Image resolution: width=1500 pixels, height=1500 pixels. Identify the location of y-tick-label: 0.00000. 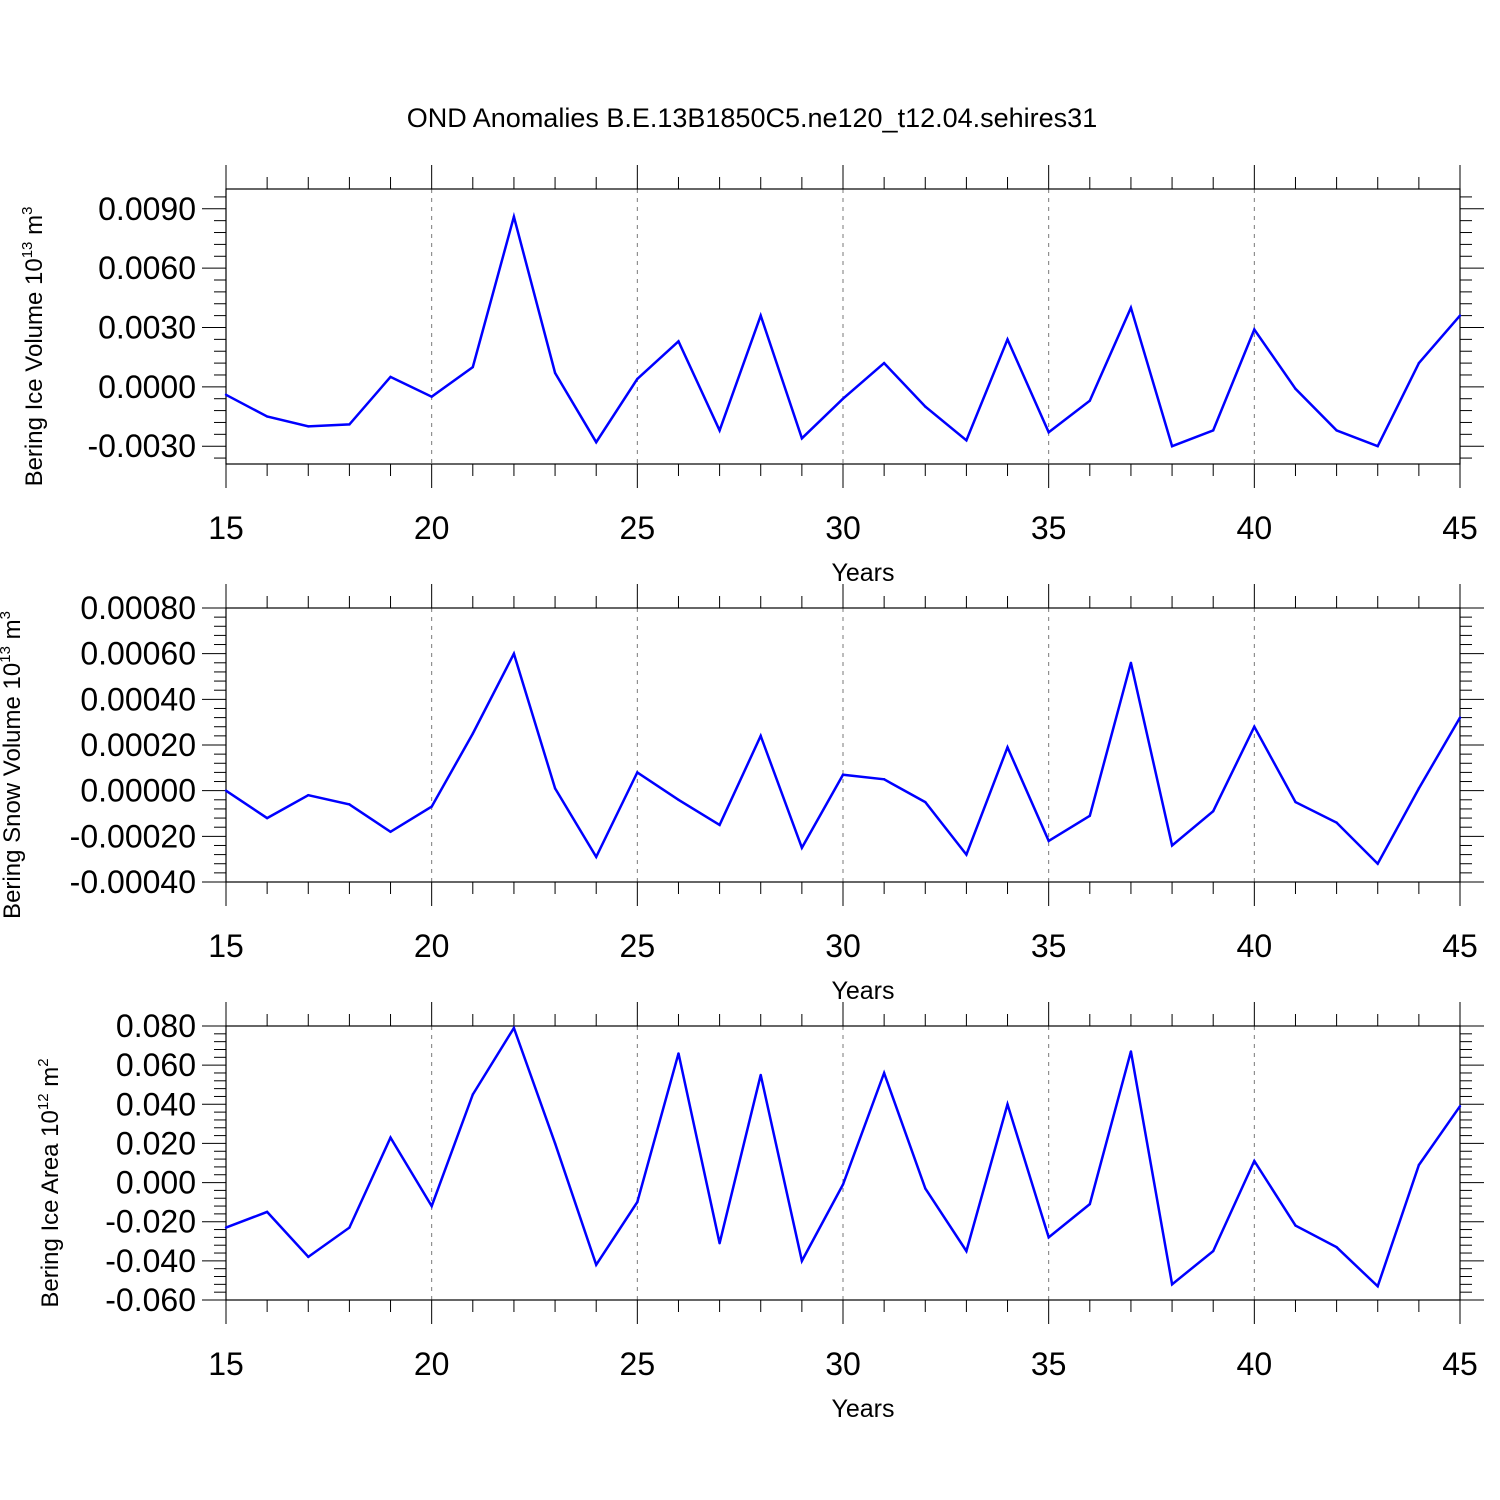
(138, 791).